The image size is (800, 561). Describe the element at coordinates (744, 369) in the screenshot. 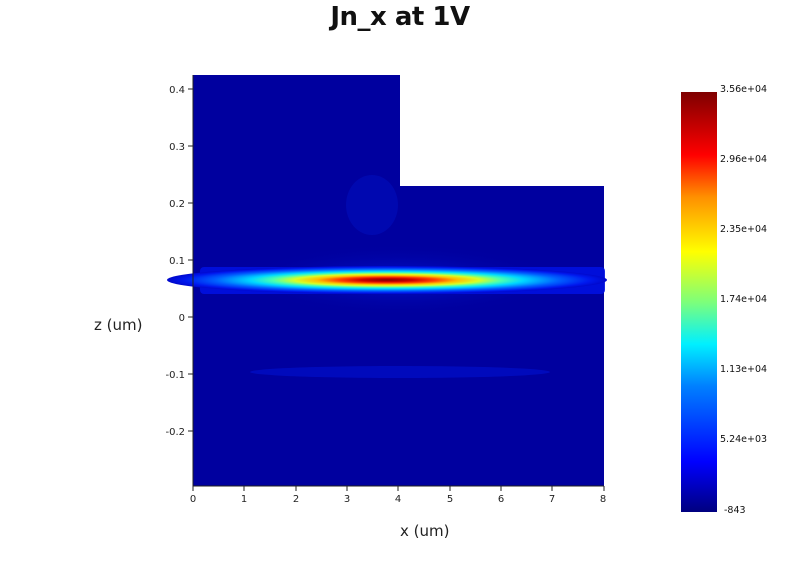

I see `colorbar-tick: 1.13e+04` at that location.